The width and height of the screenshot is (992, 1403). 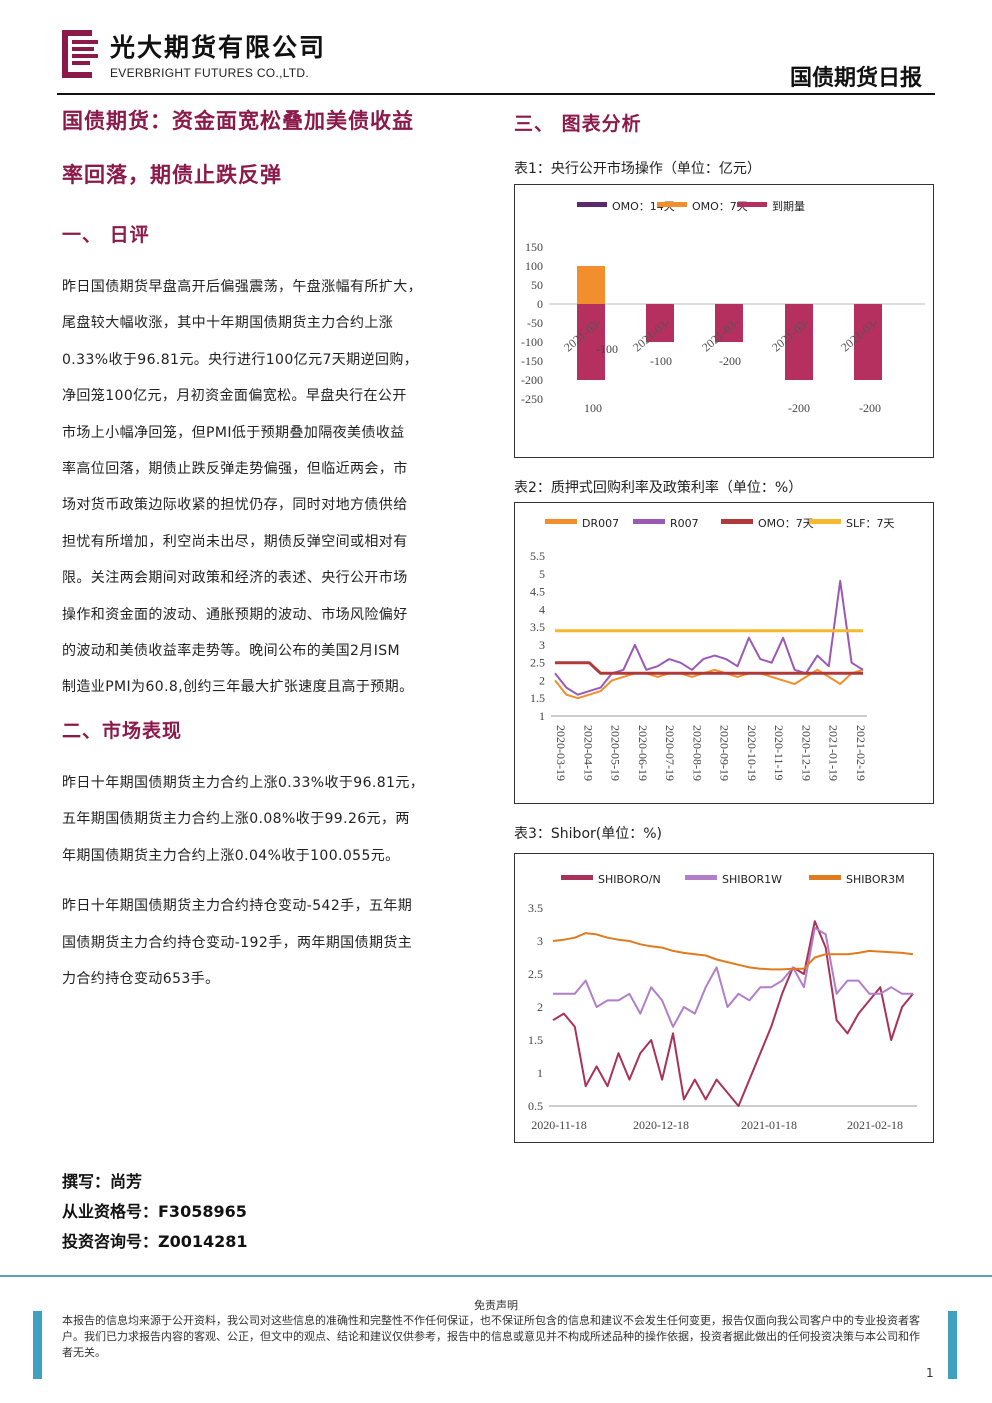 I want to click on section1-line: 昨日国债期货早盘高开后偏强震荡，午盘涨幅有所扩大，, so click(x=242, y=287).